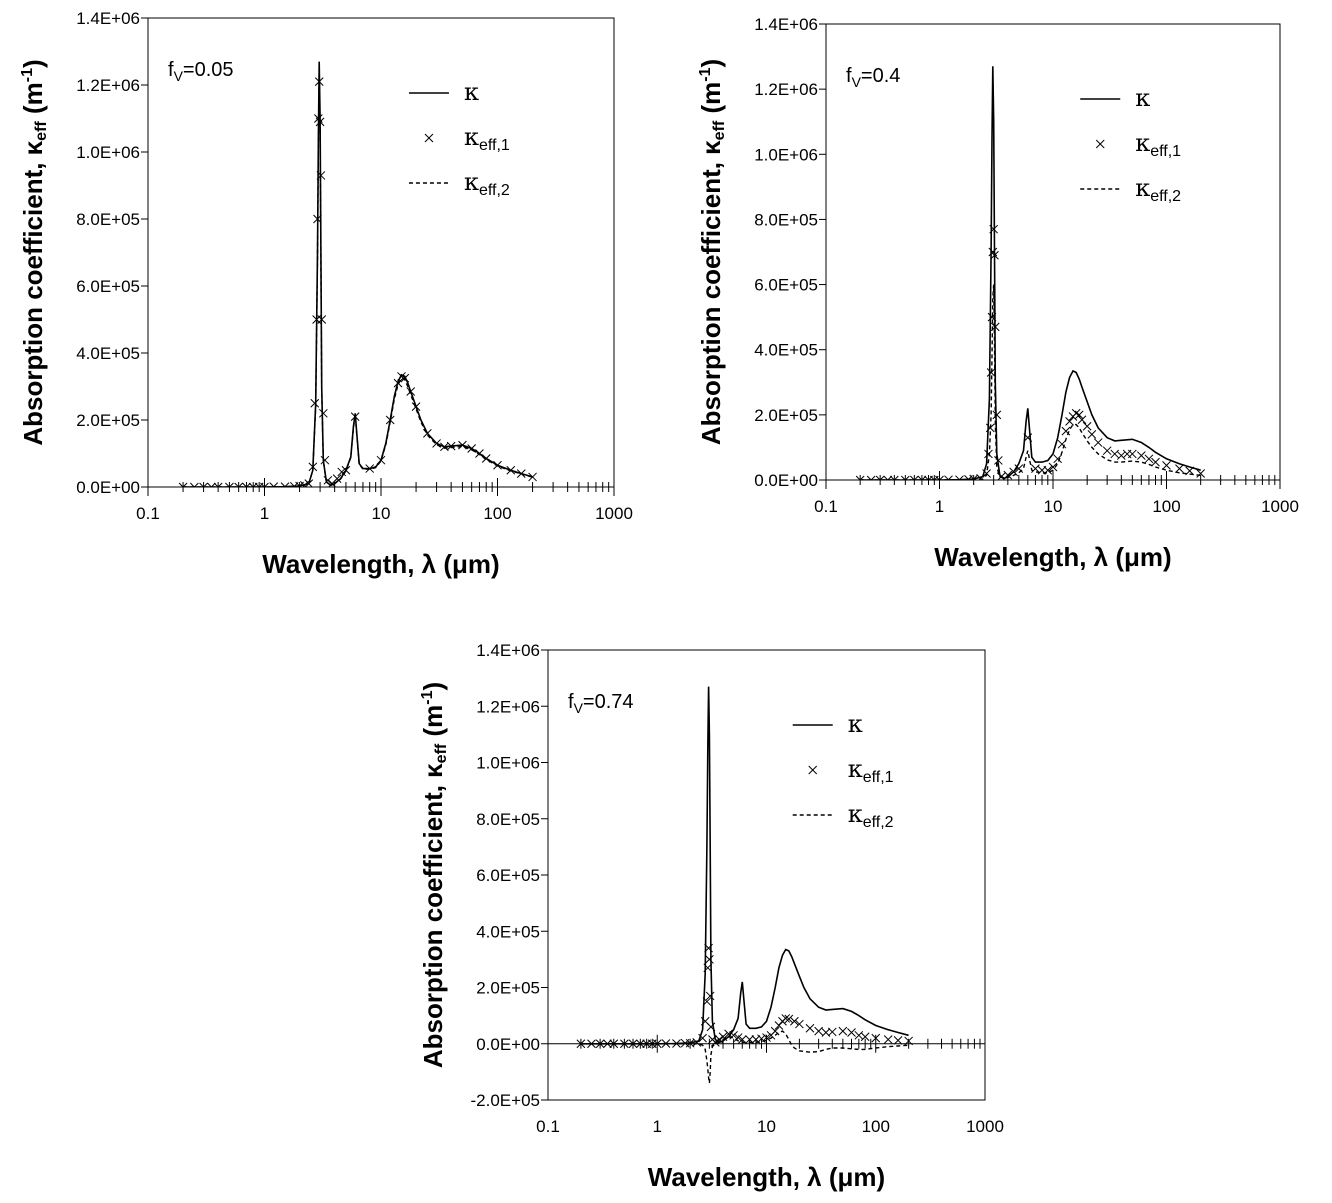  Describe the element at coordinates (579, 708) in the screenshot. I see `fv-annotation-sub: V` at that location.